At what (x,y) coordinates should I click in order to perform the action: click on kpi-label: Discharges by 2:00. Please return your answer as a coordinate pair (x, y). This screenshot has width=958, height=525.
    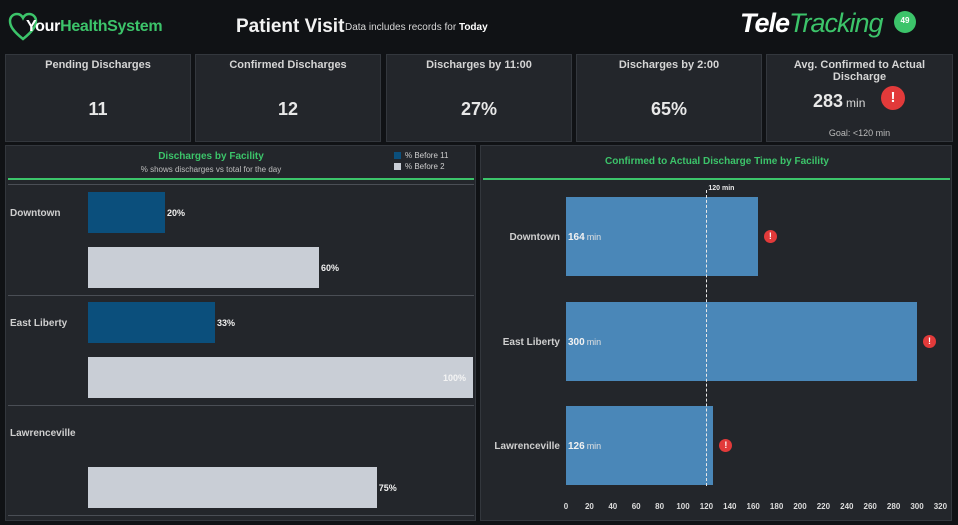
    Looking at the image, I should click on (669, 65).